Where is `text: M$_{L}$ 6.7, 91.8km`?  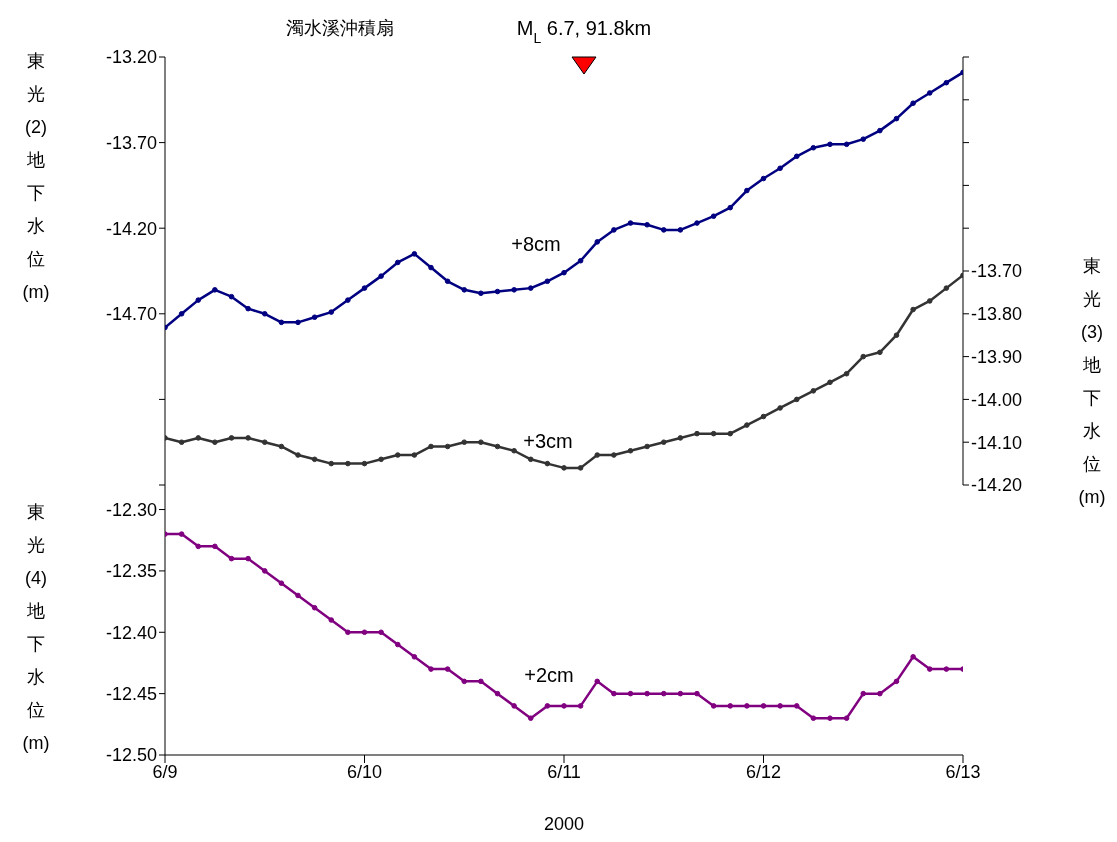
text: M$_{L}$ 6.7, 91.8km is located at coordinates (584, 31).